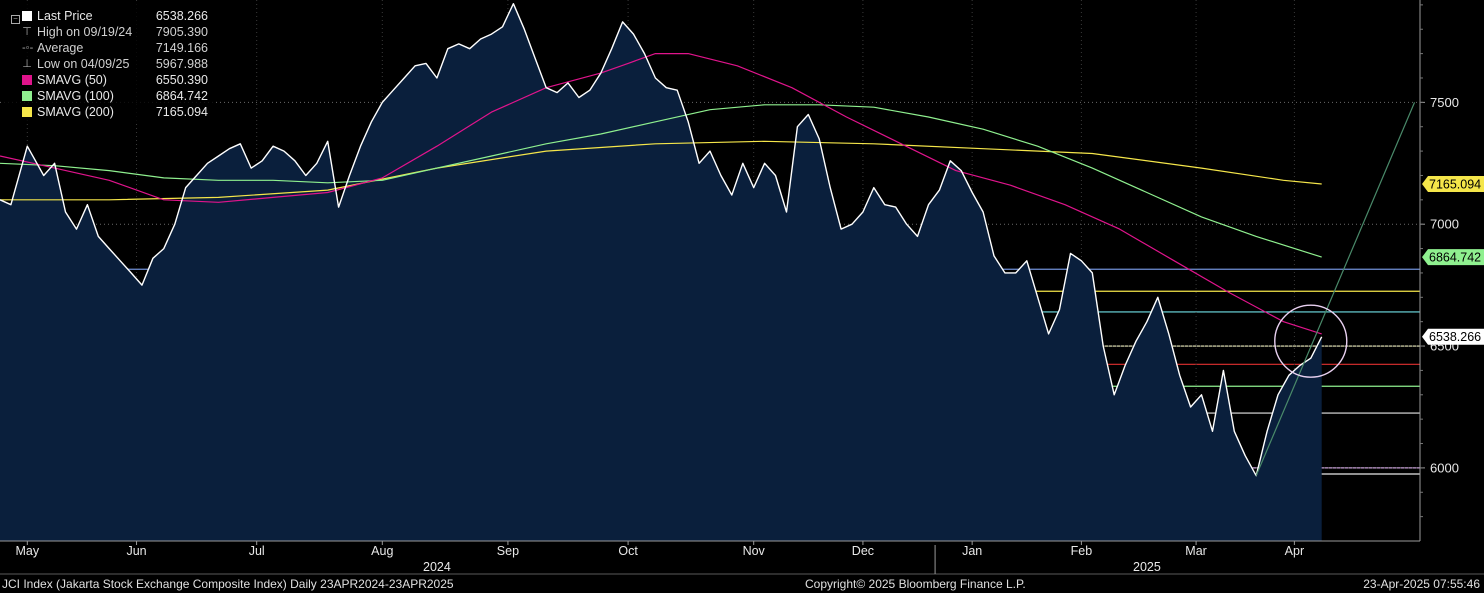 Image resolution: width=1484 pixels, height=593 pixels. What do you see at coordinates (27, 64) in the screenshot?
I see `legend-marker-icon: ⊥` at bounding box center [27, 64].